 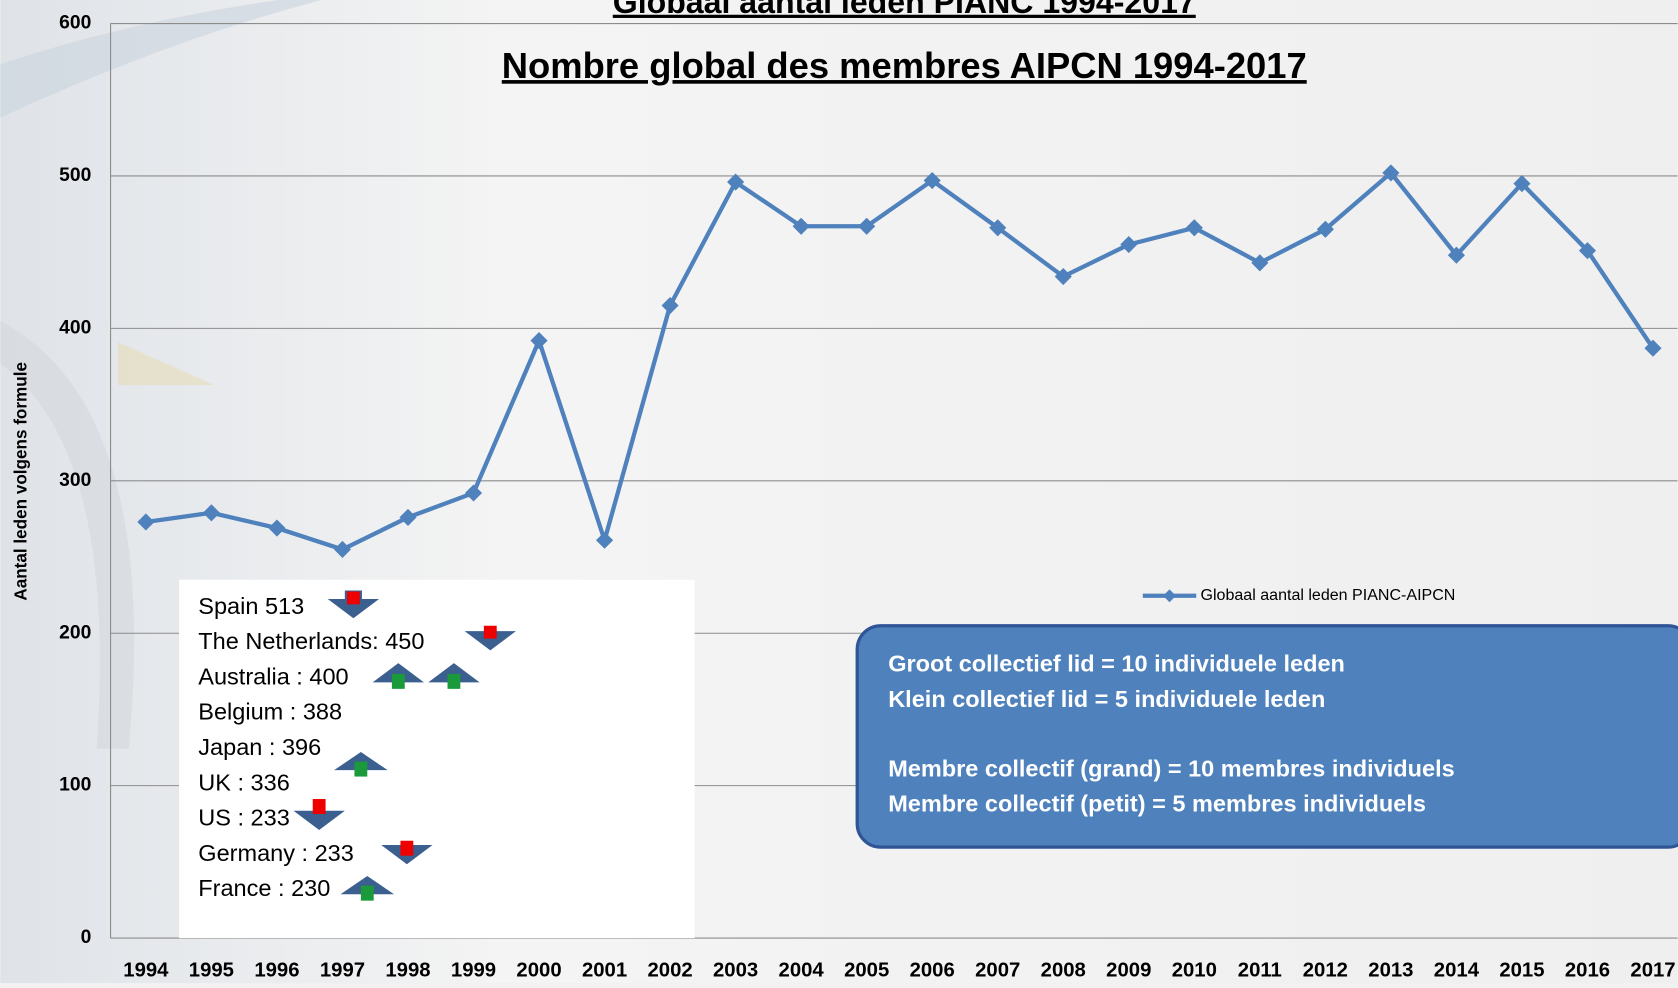 I want to click on note-box, so click(x=1266, y=736).